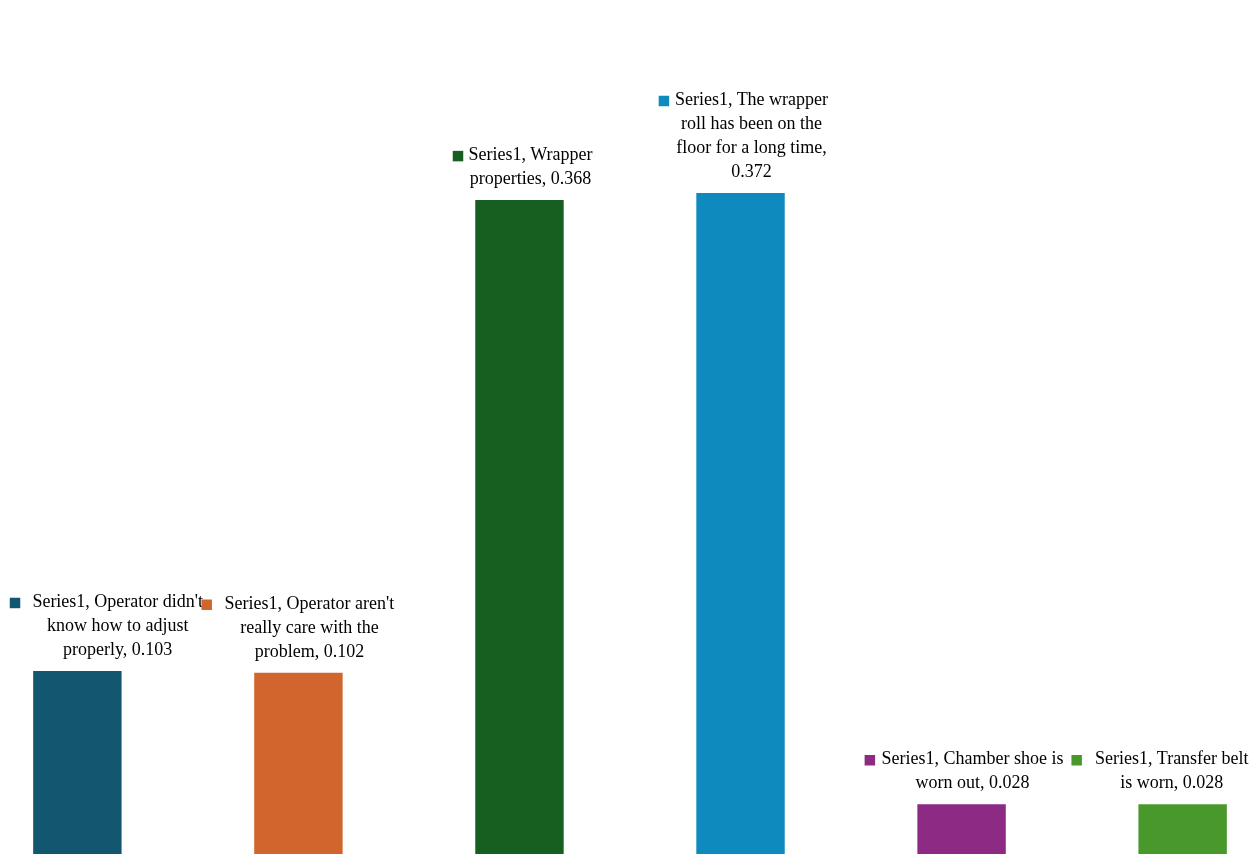 The height and width of the screenshot is (854, 1260). I want to click on data-label: Series1, Chamber shoe is worn out, 0.028, so click(972, 770).